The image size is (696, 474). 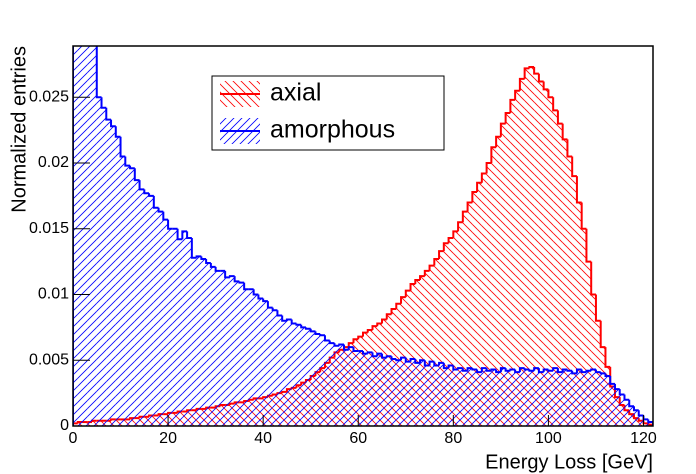 I want to click on y-axis-title: Normalized entries, so click(x=19, y=129).